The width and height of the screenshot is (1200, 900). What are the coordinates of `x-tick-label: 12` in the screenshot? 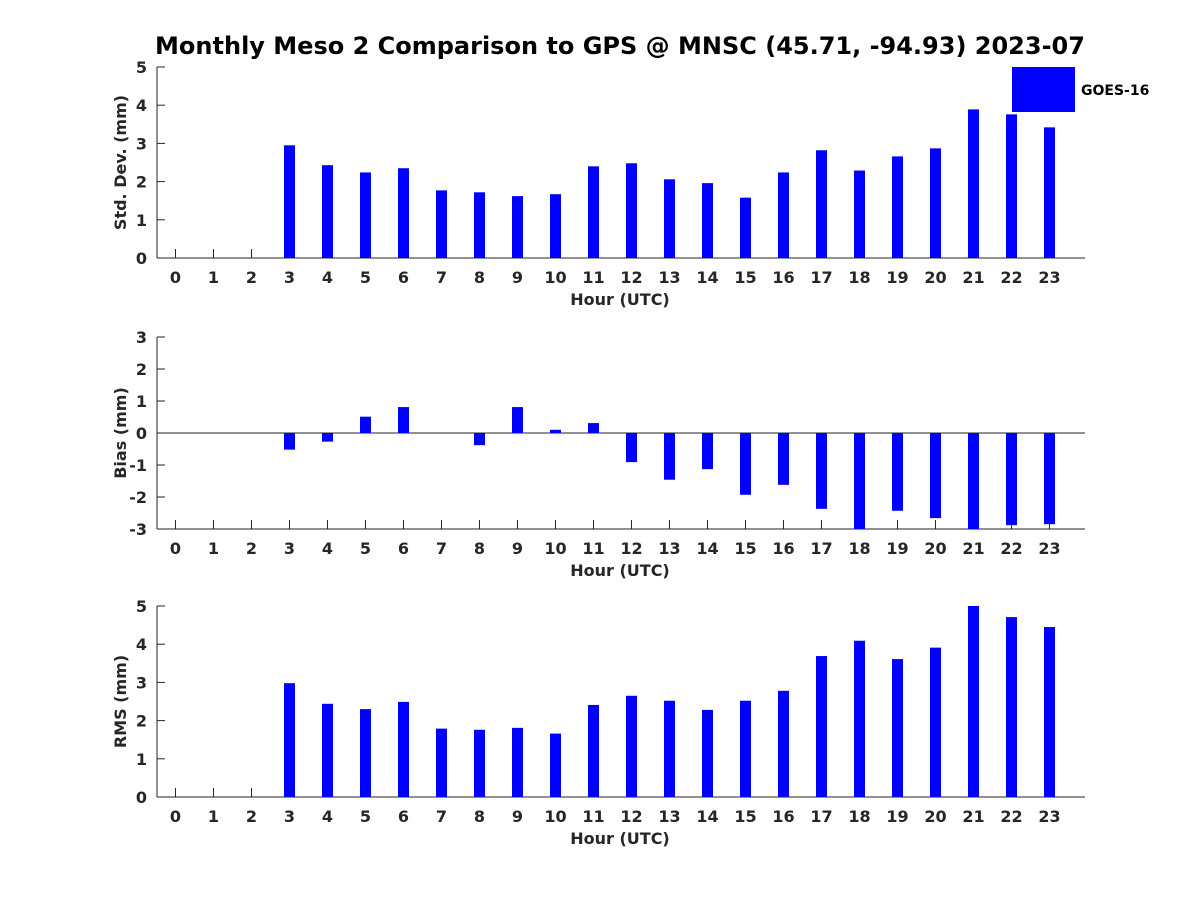 It's located at (631, 816).